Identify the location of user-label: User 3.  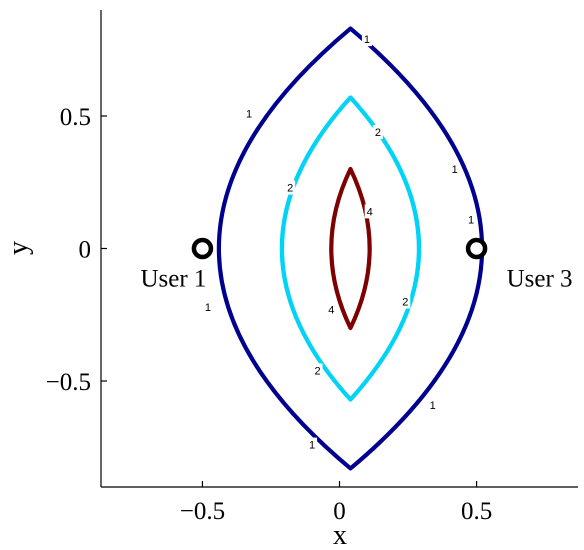
(540, 279).